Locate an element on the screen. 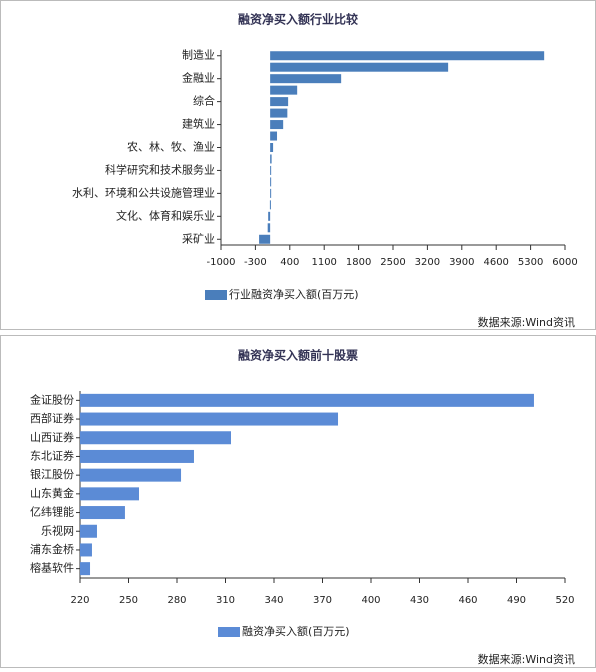 This screenshot has width=596, height=672. legend-label: 行业融资净买入额(百万元) is located at coordinates (294, 294).